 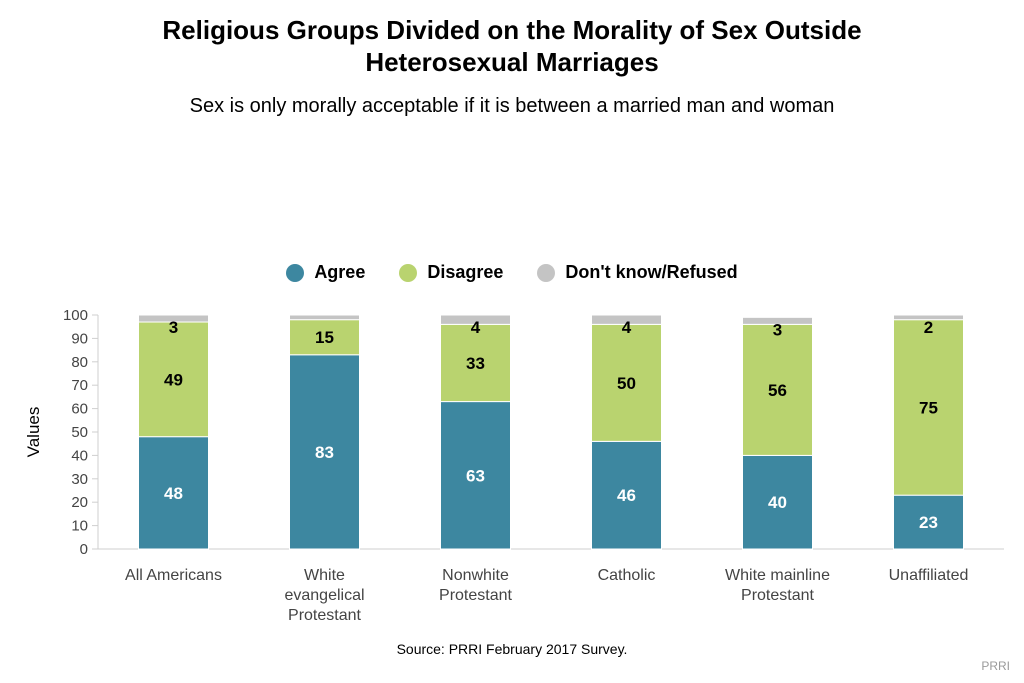 What do you see at coordinates (79, 409) in the screenshot?
I see `y-tick-label: 60` at bounding box center [79, 409].